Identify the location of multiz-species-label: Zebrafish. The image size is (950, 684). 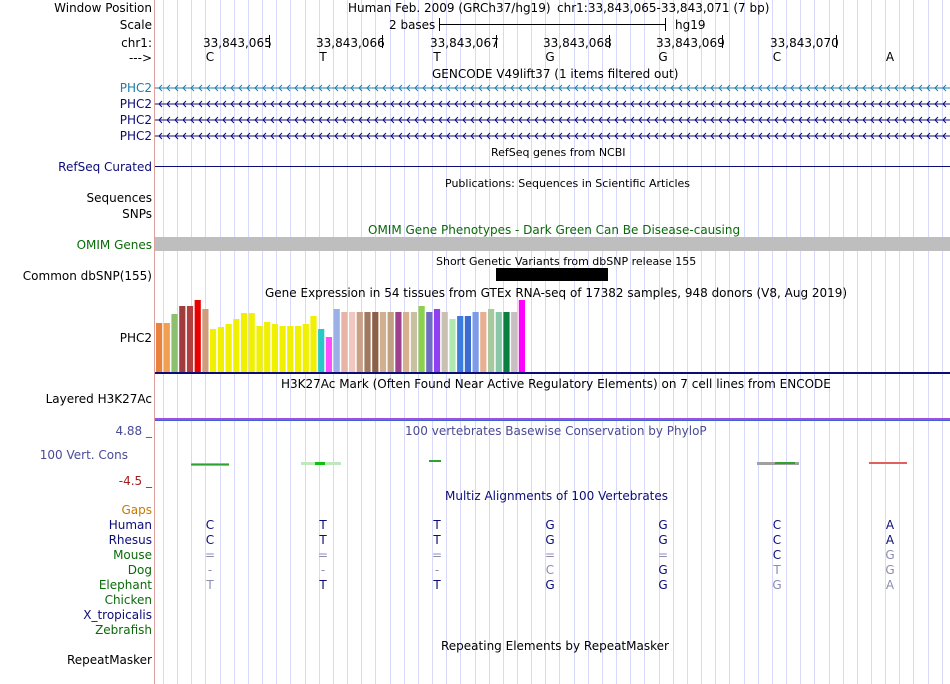
(123, 630).